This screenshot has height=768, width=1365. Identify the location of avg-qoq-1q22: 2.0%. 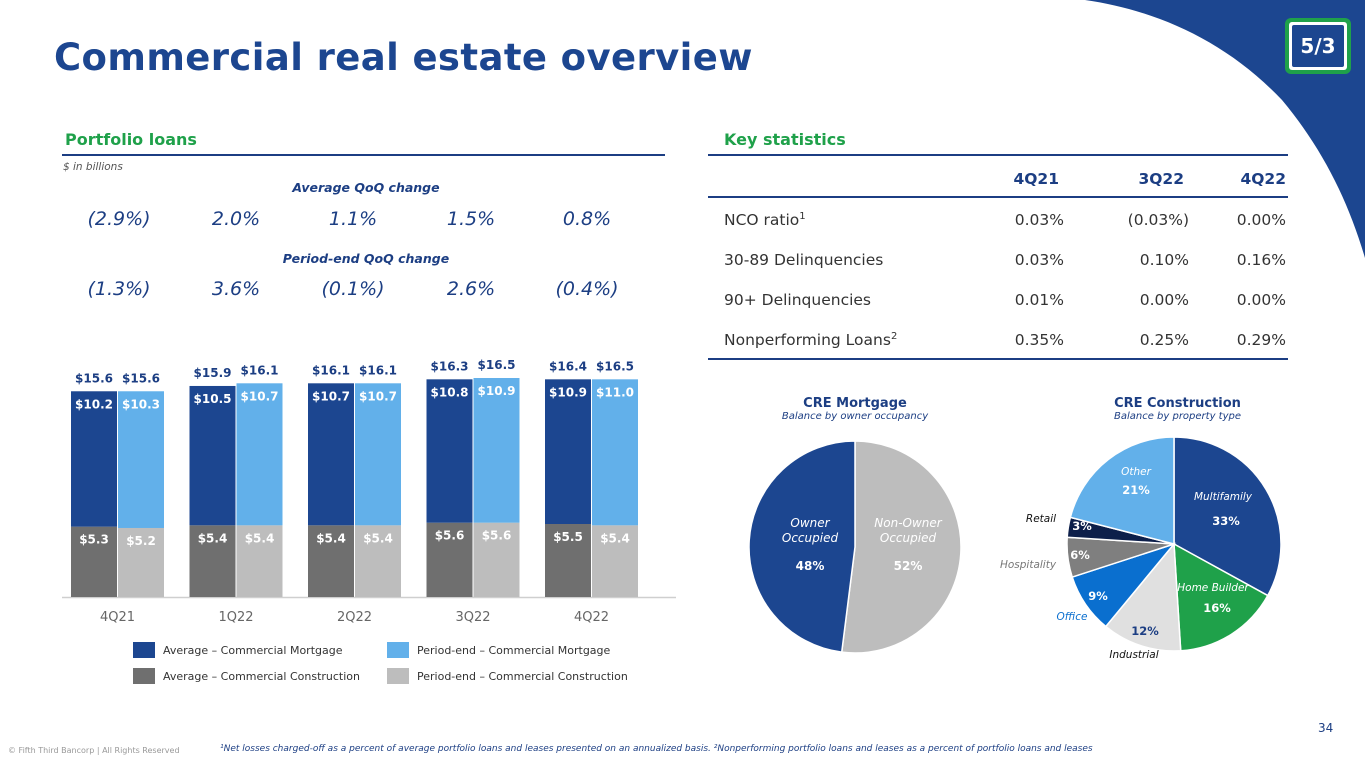
(236, 219).